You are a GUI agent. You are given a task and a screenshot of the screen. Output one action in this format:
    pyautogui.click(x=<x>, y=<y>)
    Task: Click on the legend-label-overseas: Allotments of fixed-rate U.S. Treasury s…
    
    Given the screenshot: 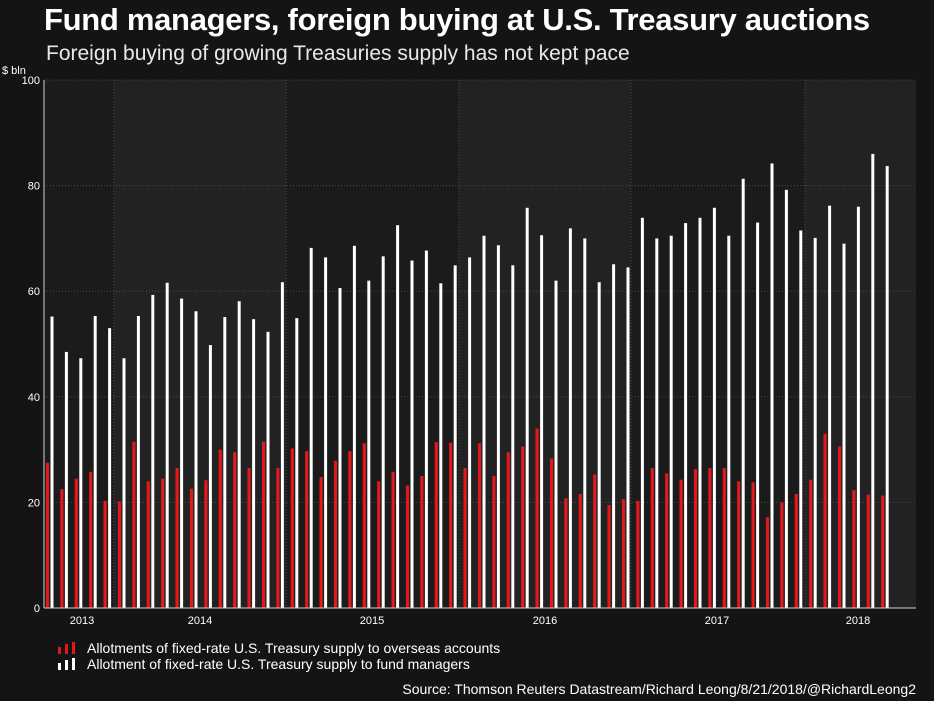 What is the action you would take?
    pyautogui.click(x=294, y=648)
    